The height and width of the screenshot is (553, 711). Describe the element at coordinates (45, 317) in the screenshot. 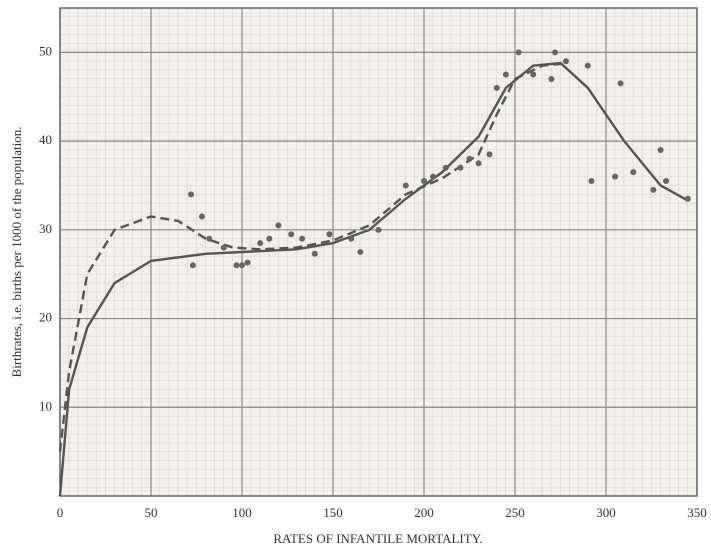

I see `y-tick-label: 20` at that location.